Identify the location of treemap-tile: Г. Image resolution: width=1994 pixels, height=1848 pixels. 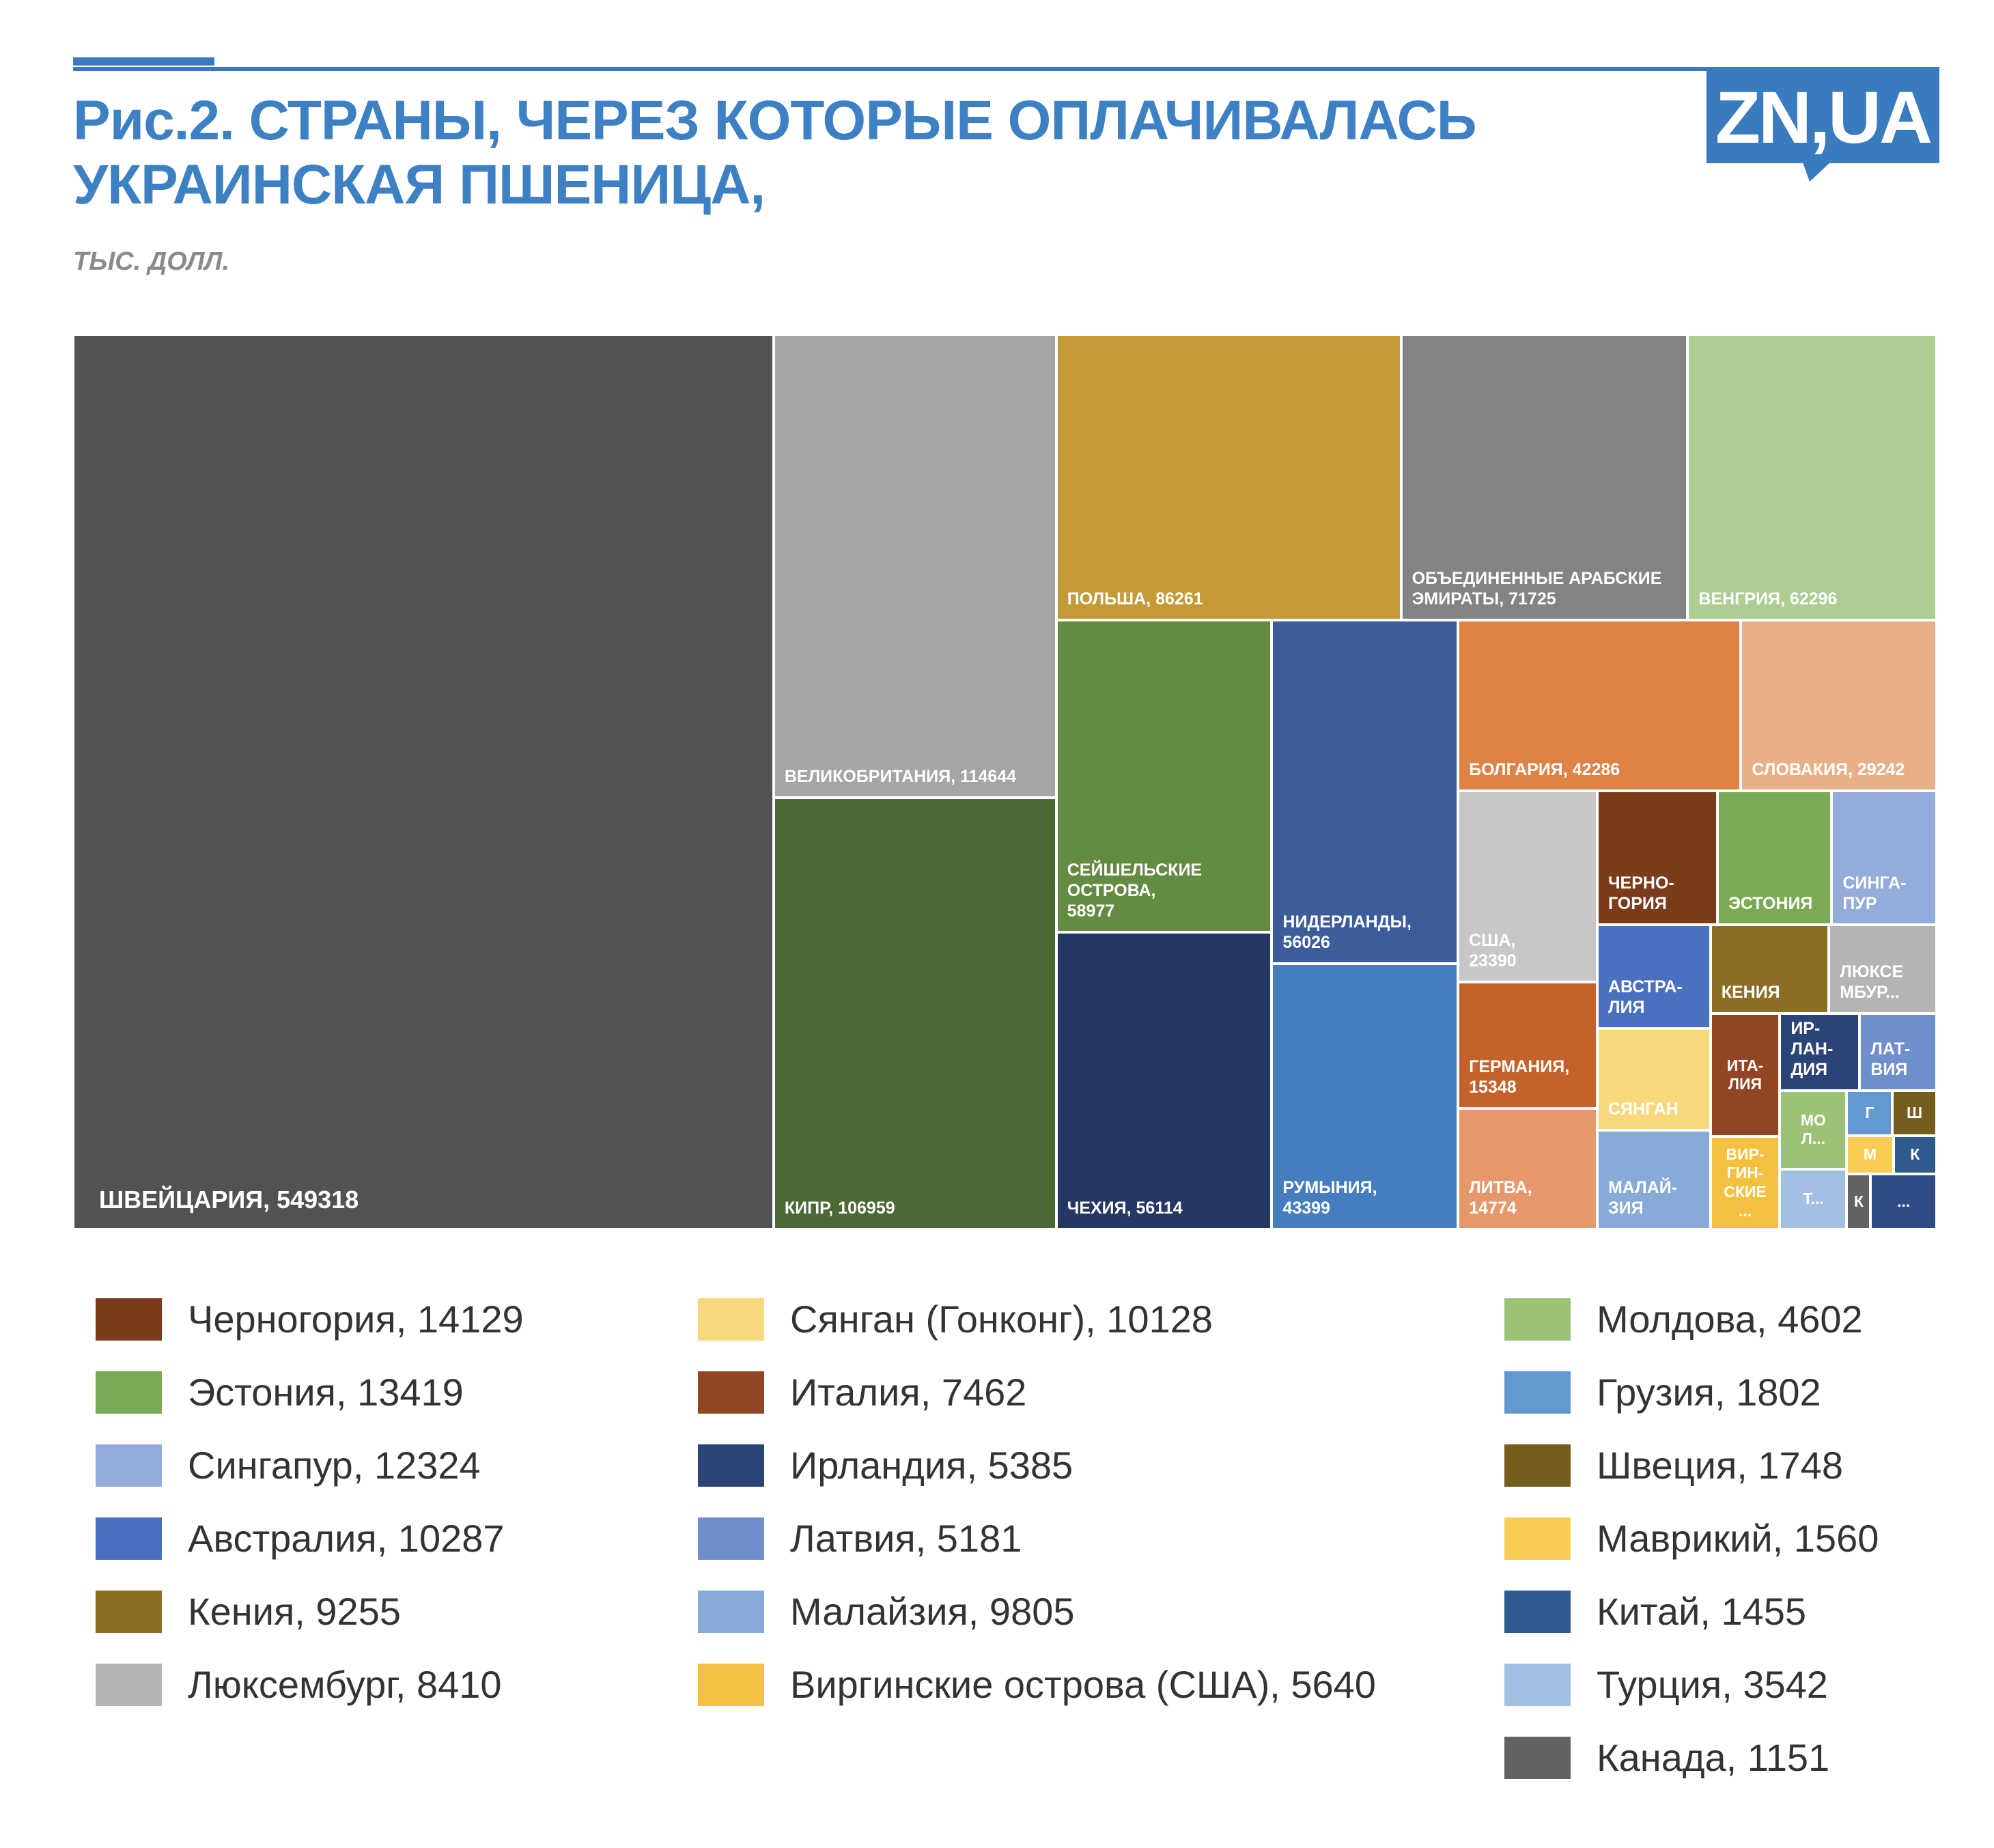
(1869, 1113).